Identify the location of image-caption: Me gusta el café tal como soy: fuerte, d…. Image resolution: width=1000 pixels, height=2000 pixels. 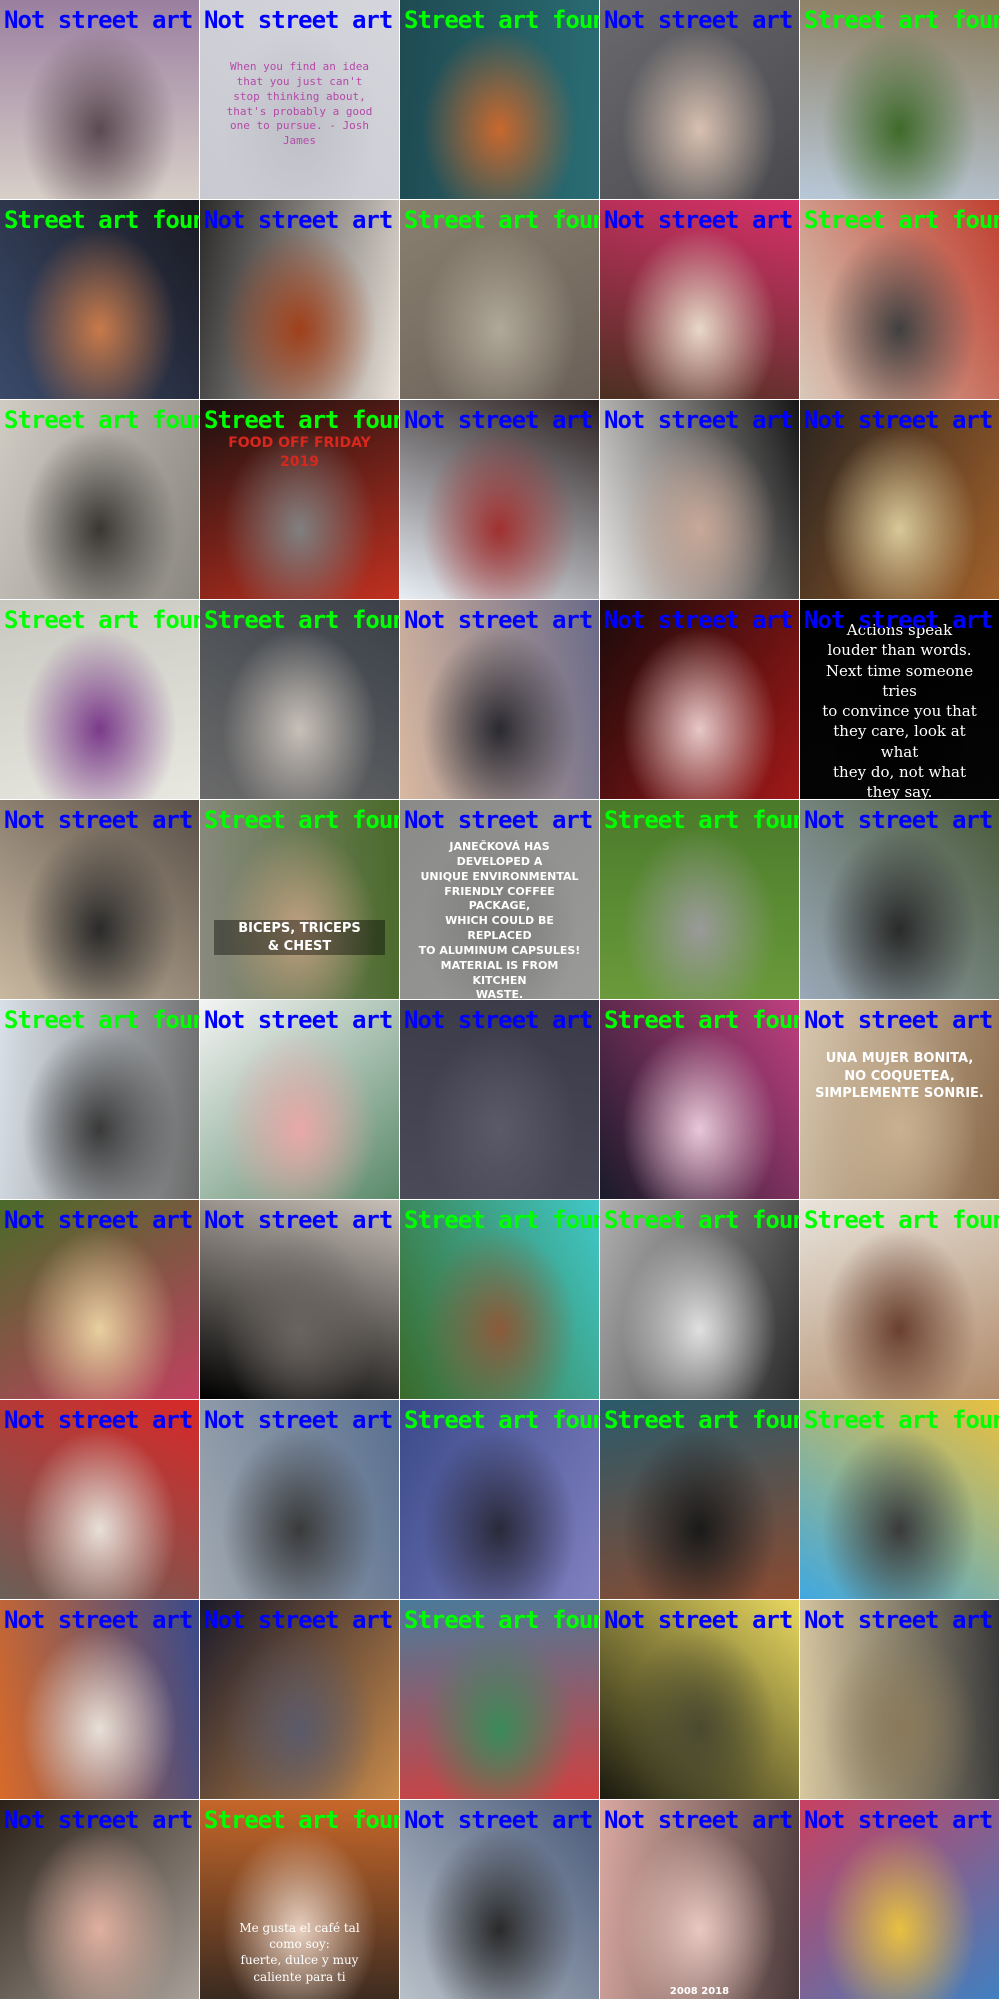
(299, 1952).